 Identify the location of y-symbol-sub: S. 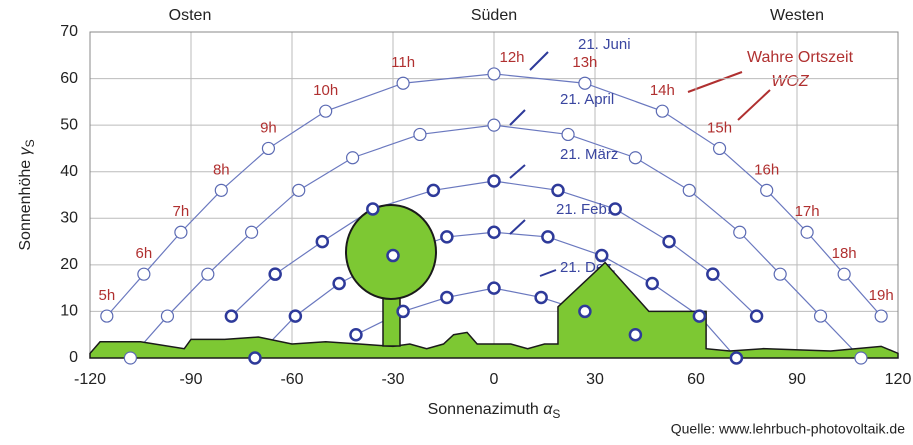
(30, 143).